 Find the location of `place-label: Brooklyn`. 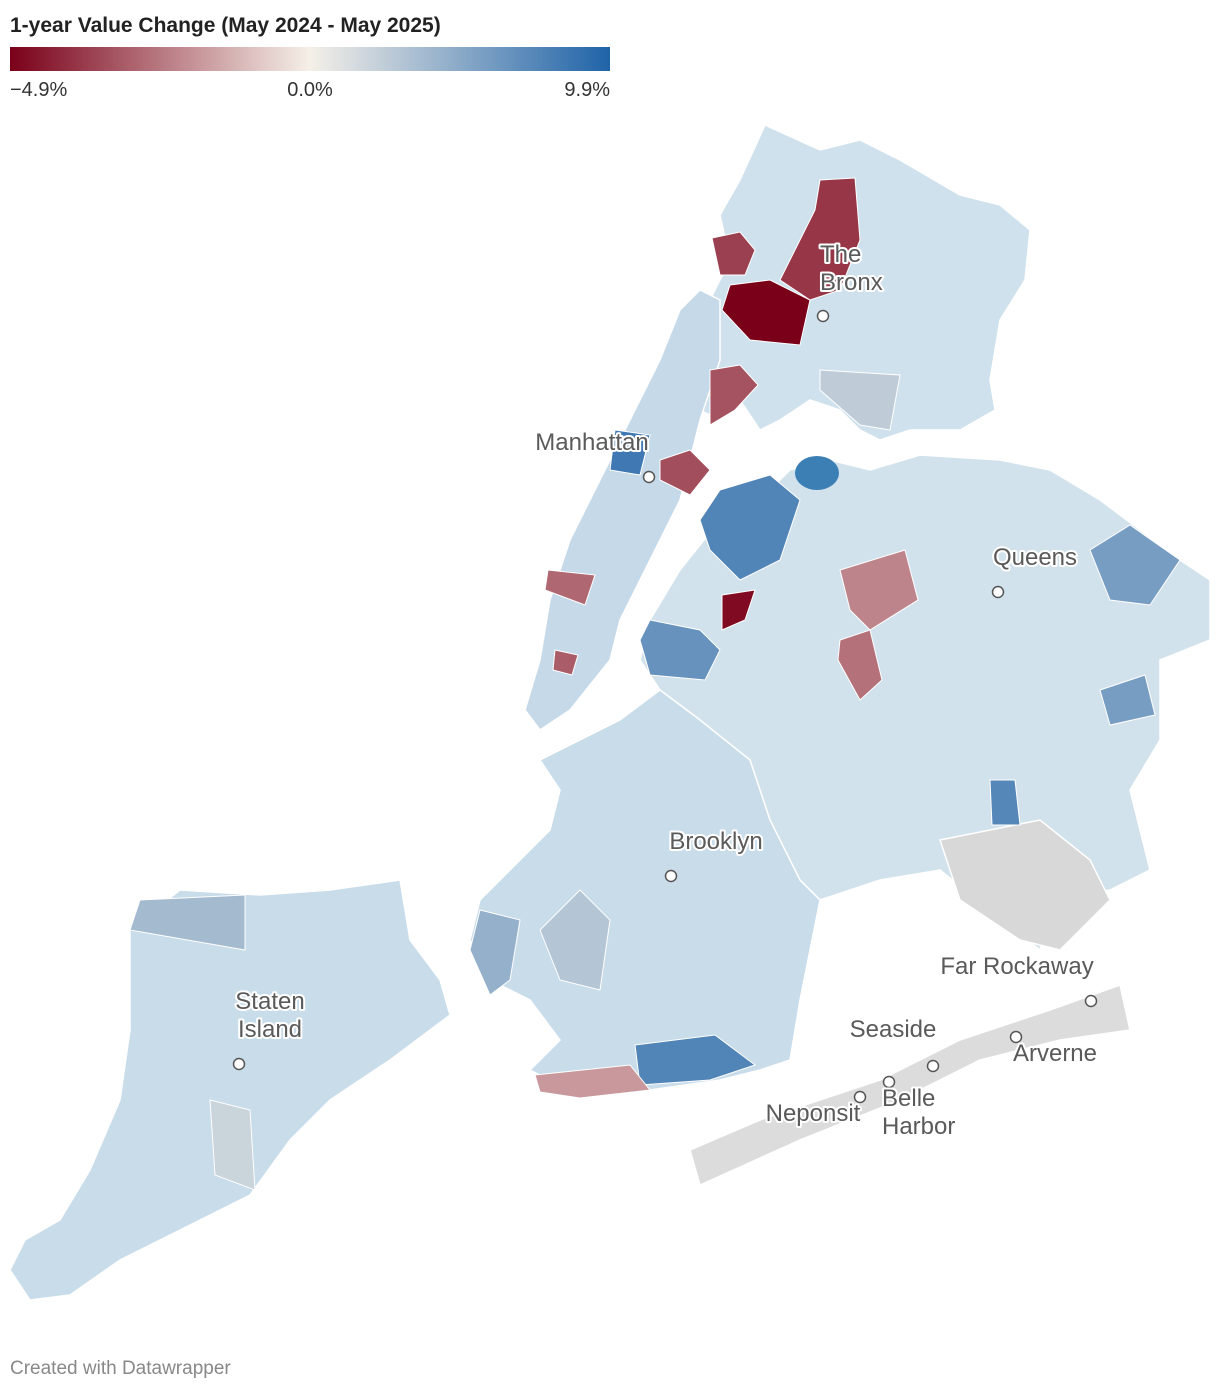

place-label: Brooklyn is located at coordinates (715, 841).